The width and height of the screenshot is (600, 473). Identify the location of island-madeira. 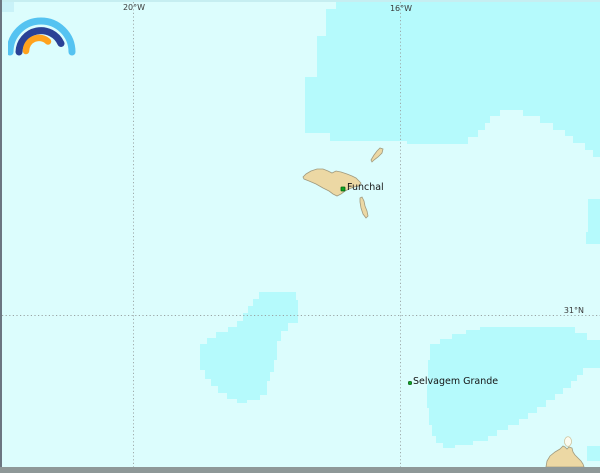
(332, 182).